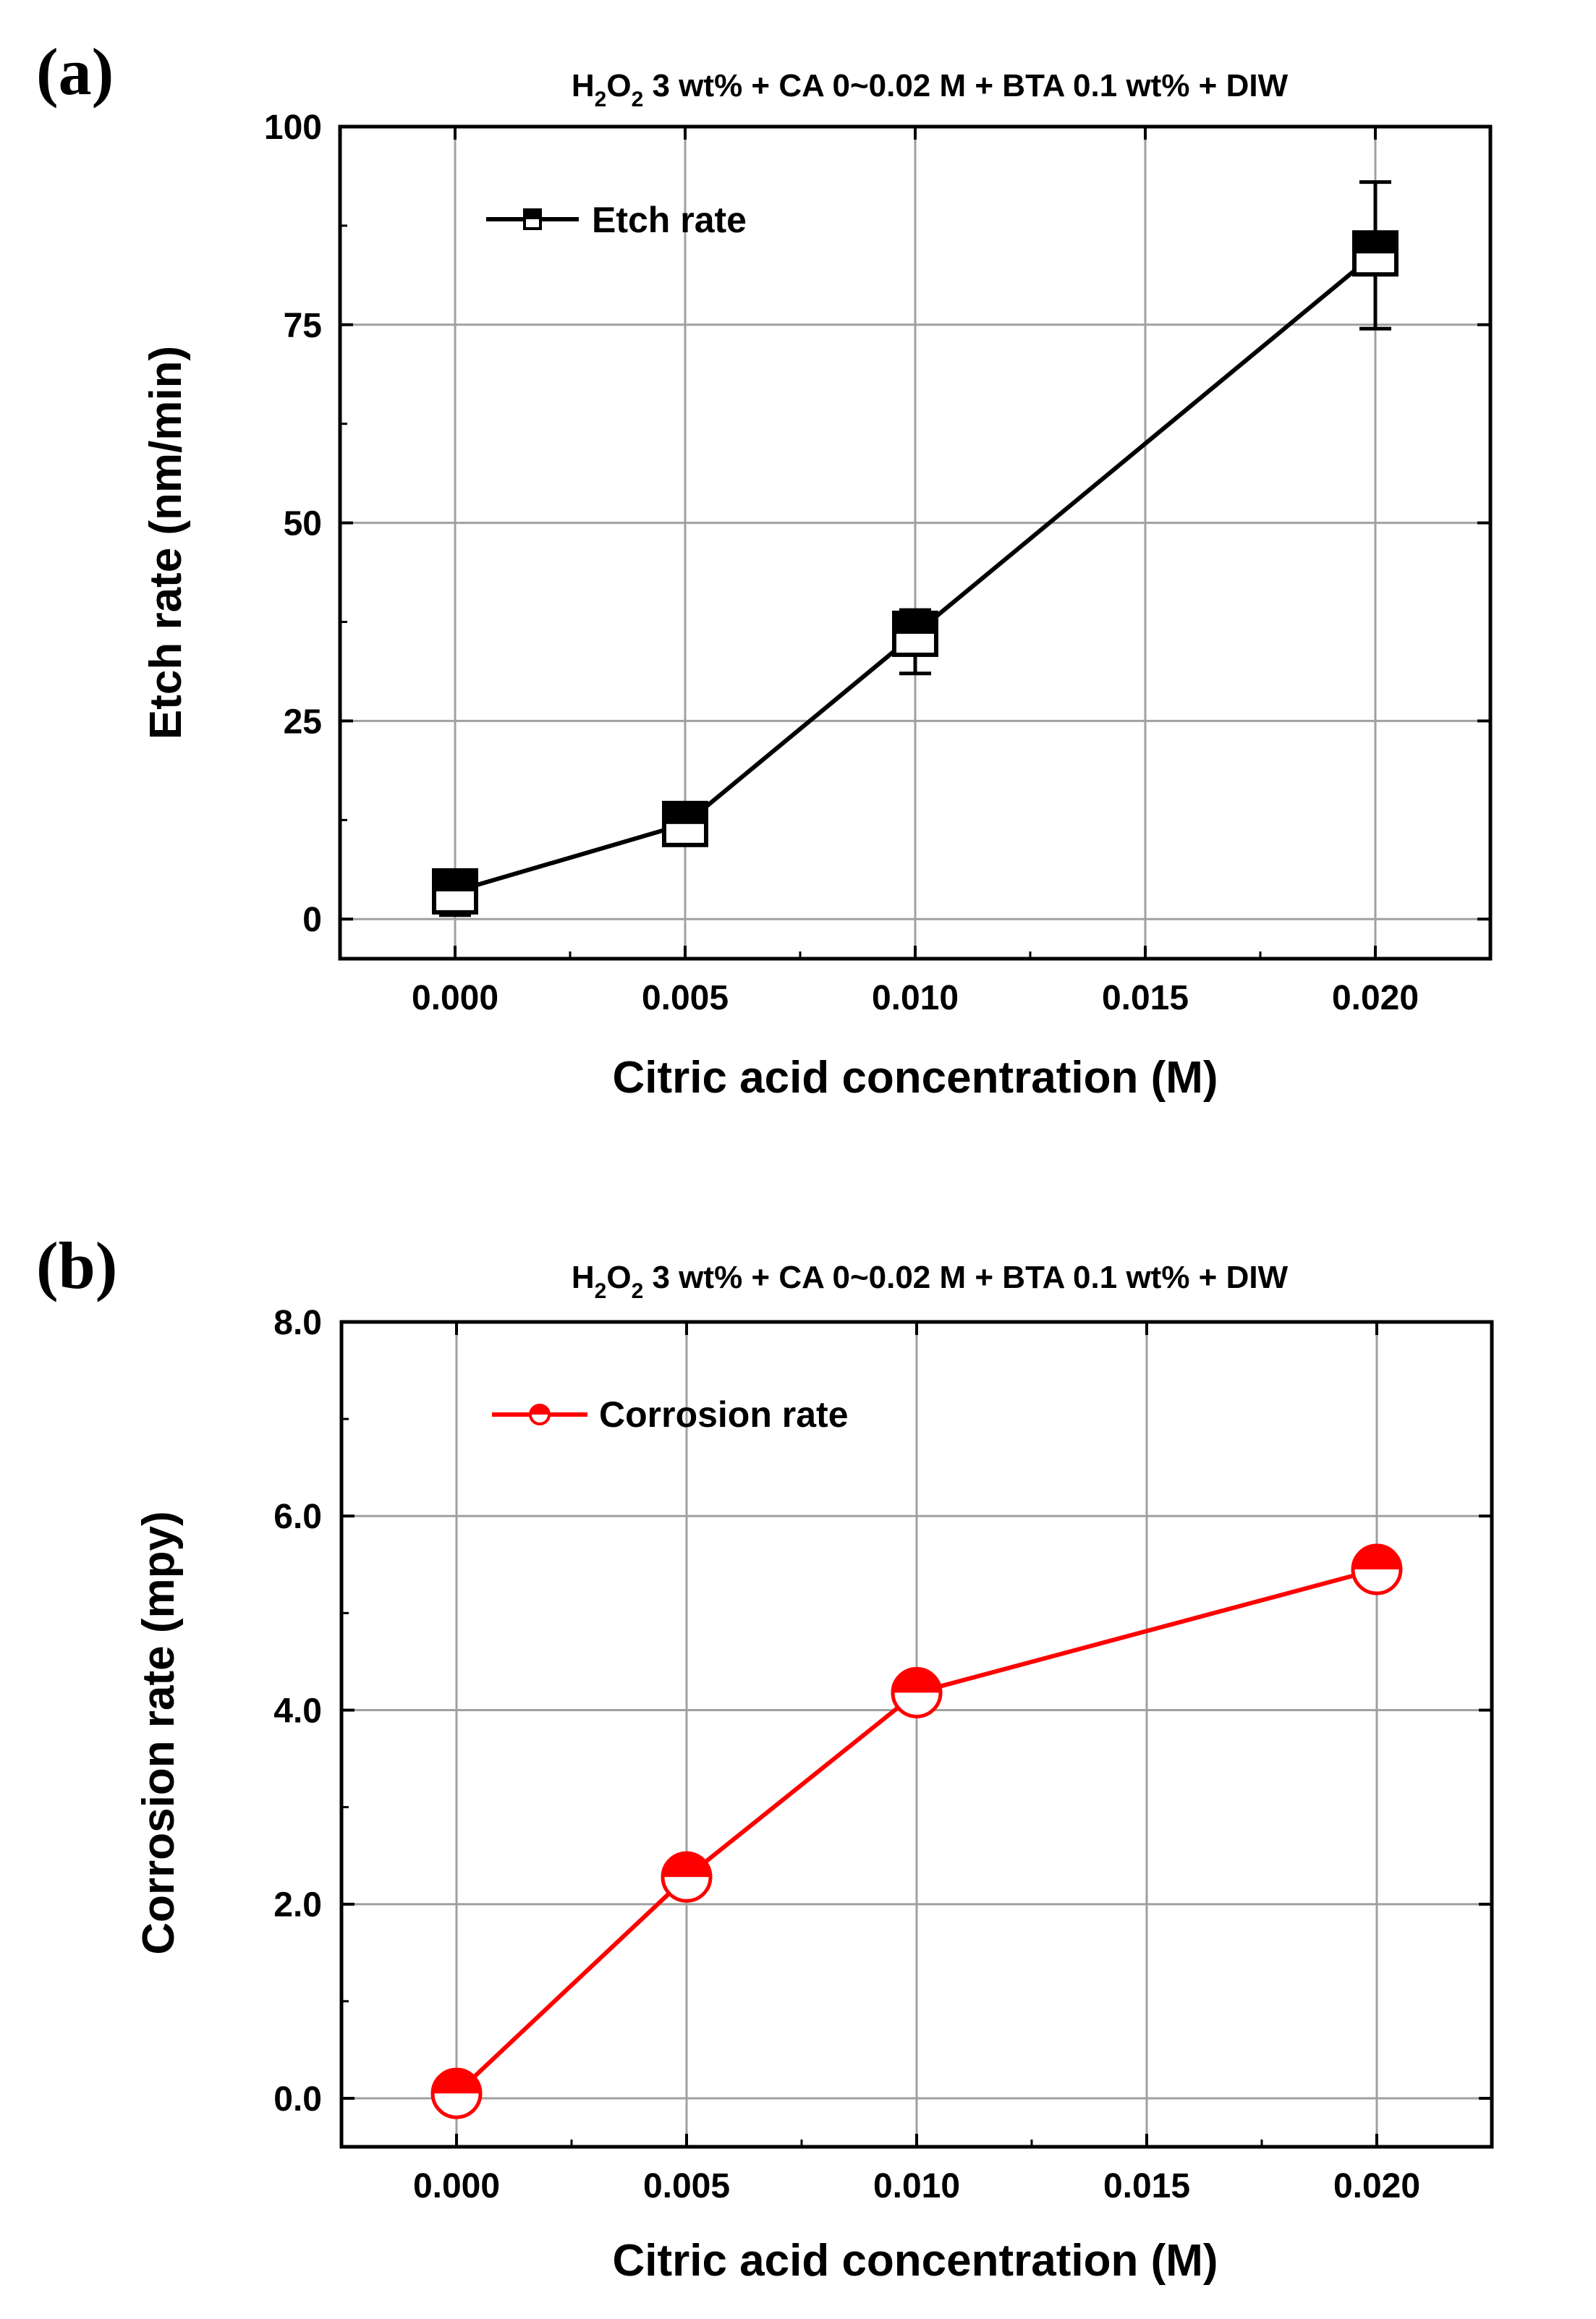 The height and width of the screenshot is (2319, 1596). I want to click on y-tick-label: 6.0, so click(297, 1517).